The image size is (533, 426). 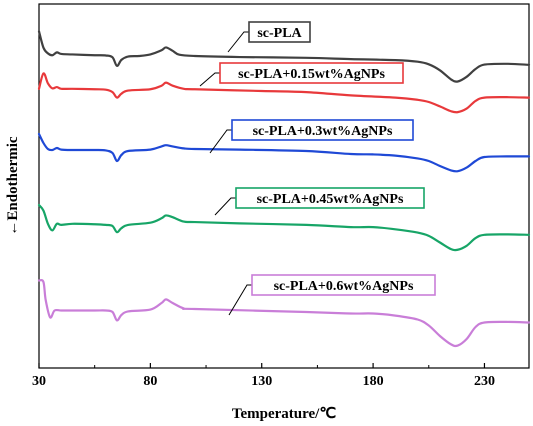 What do you see at coordinates (284, 414) in the screenshot?
I see `x-axis-title: Temperature/℃` at bounding box center [284, 414].